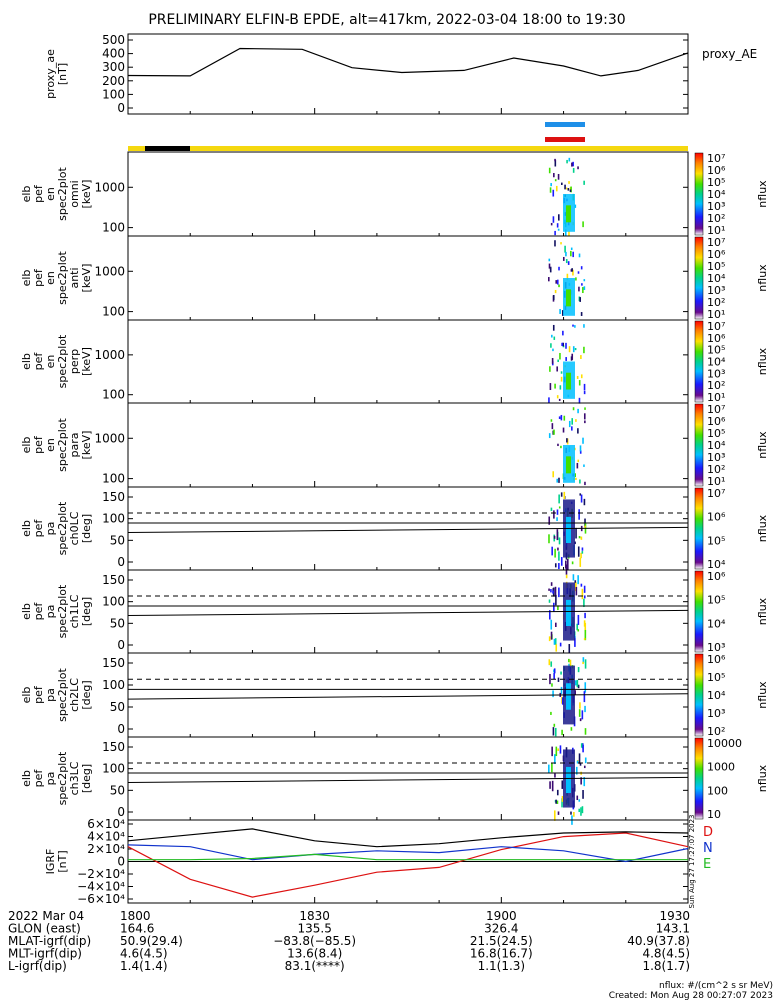 Image resolution: width=775 pixels, height=1000 pixels. What do you see at coordinates (113, 519) in the screenshot?
I see `ytick-label: 100` at bounding box center [113, 519].